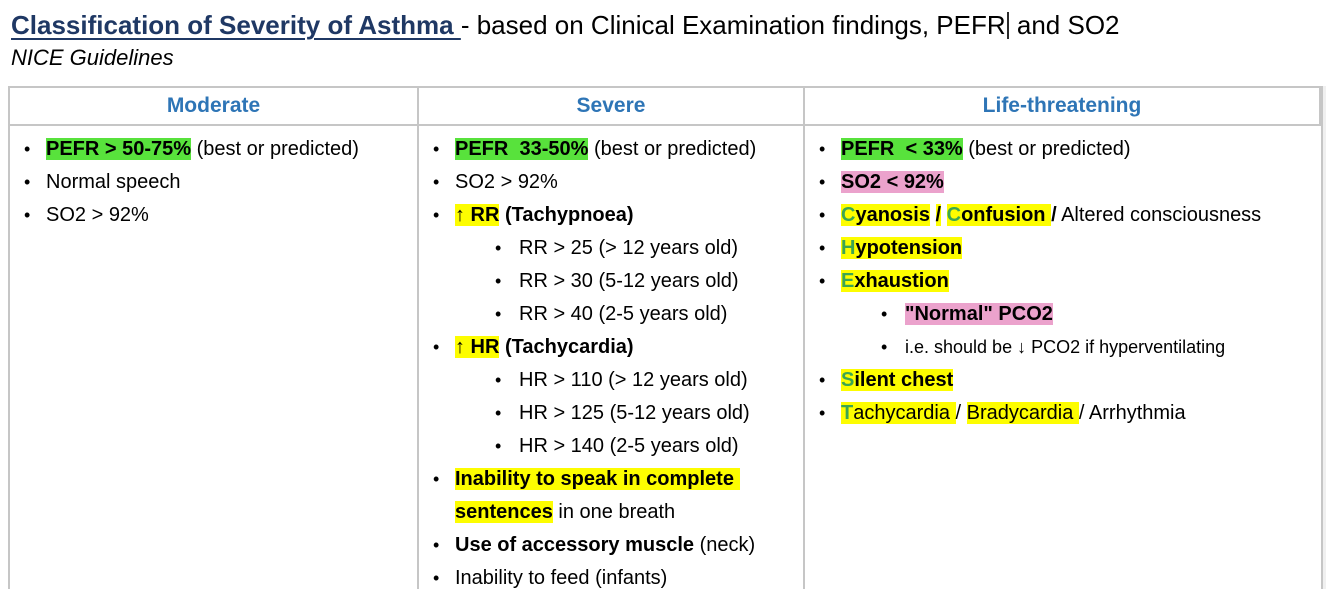  What do you see at coordinates (214, 107) in the screenshot?
I see `column-header-moderate: Moderate` at bounding box center [214, 107].